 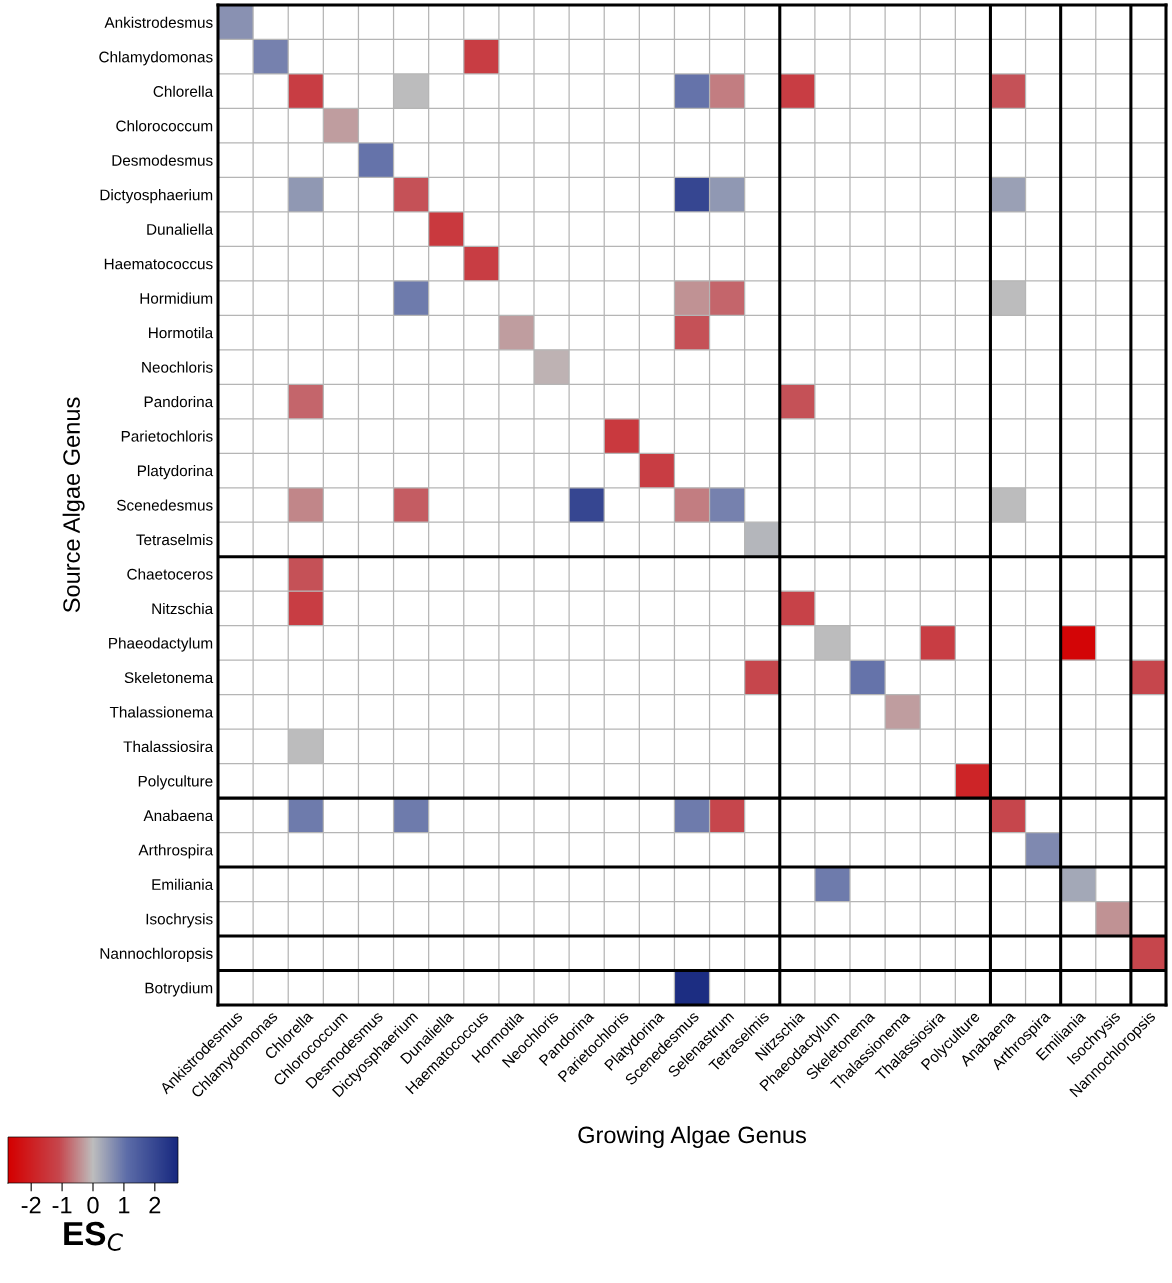 What do you see at coordinates (158, 22) in the screenshot?
I see `y-tick-label: Ankistrodesmus` at bounding box center [158, 22].